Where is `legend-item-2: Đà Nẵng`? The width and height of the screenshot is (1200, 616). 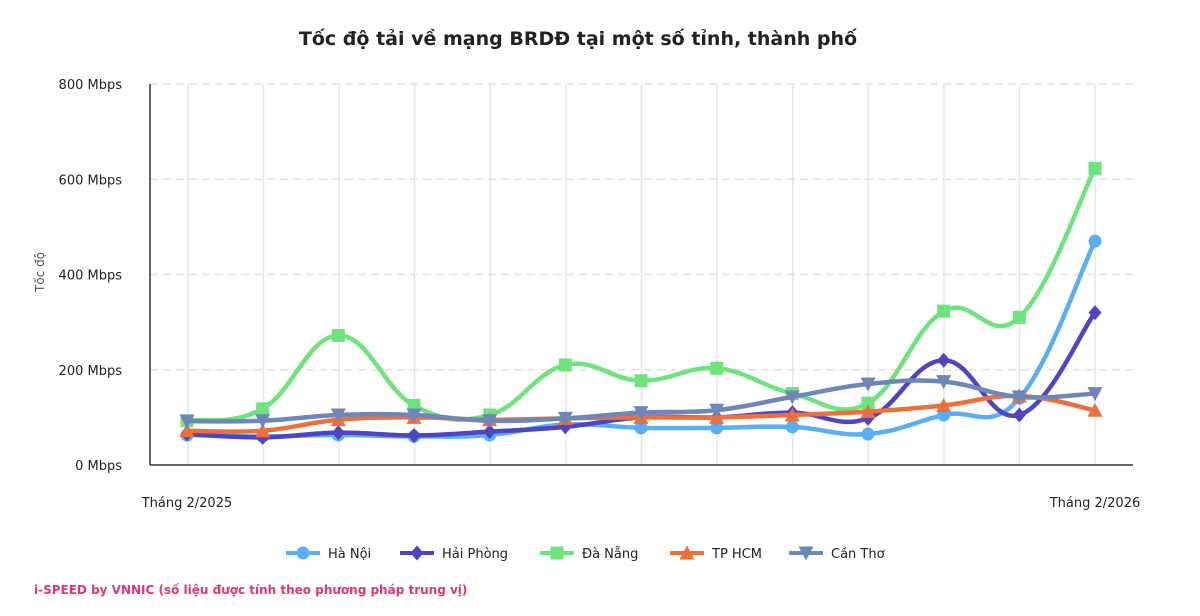 legend-item-2: Đà Nẵng is located at coordinates (589, 554).